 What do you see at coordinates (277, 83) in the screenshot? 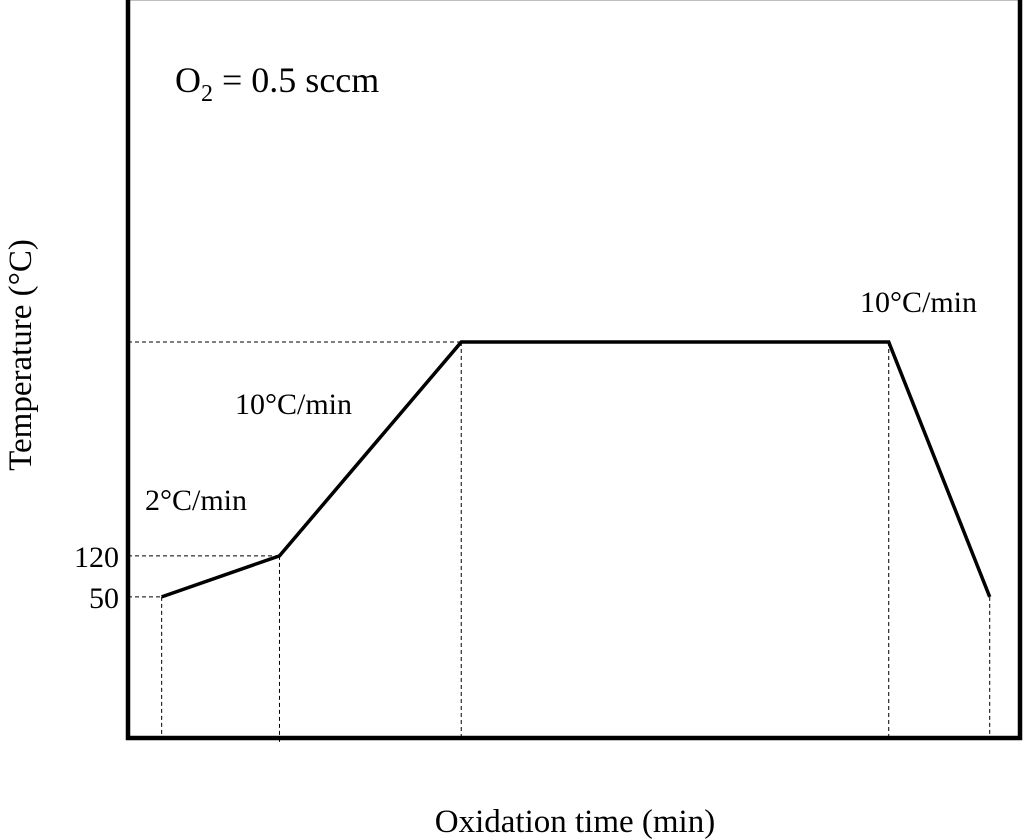
I see `gas-flow-annotation: O2 = 0.5 sccm` at bounding box center [277, 83].